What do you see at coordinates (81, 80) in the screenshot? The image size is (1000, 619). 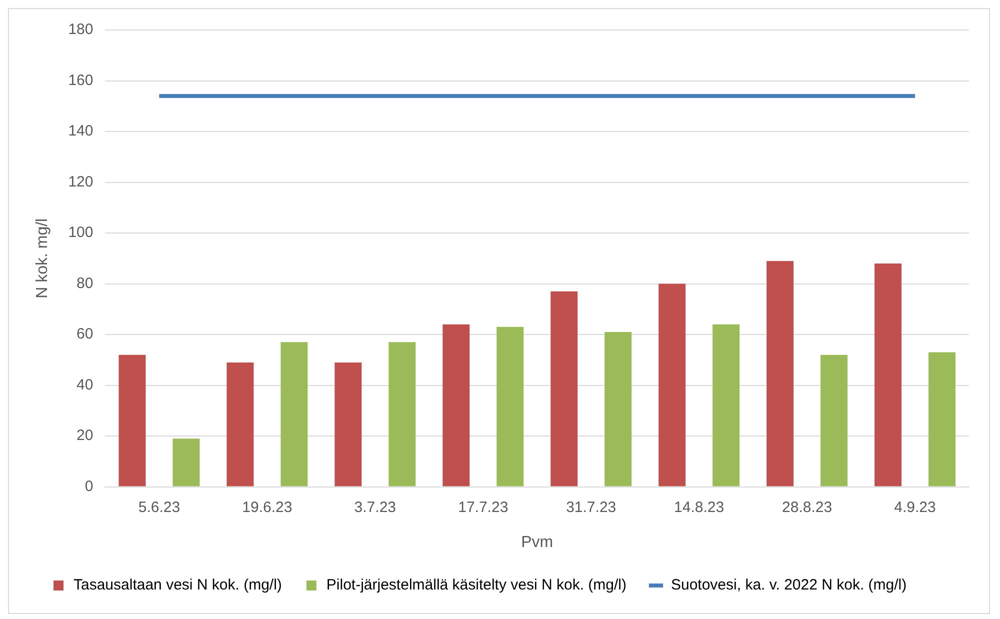 I see `y-tick-label: 160` at bounding box center [81, 80].